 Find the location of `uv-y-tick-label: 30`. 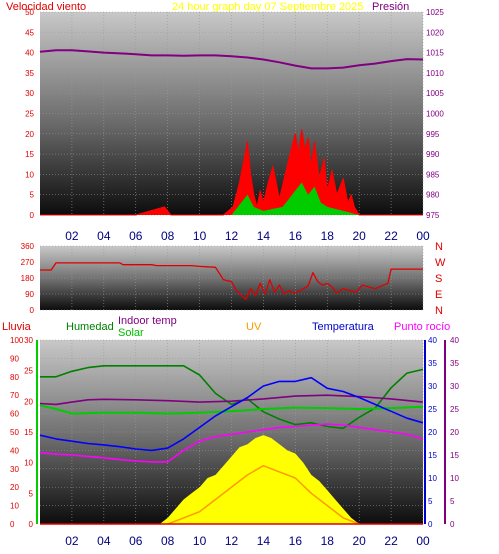

uv-y-tick-label: 30 is located at coordinates (28, 340).